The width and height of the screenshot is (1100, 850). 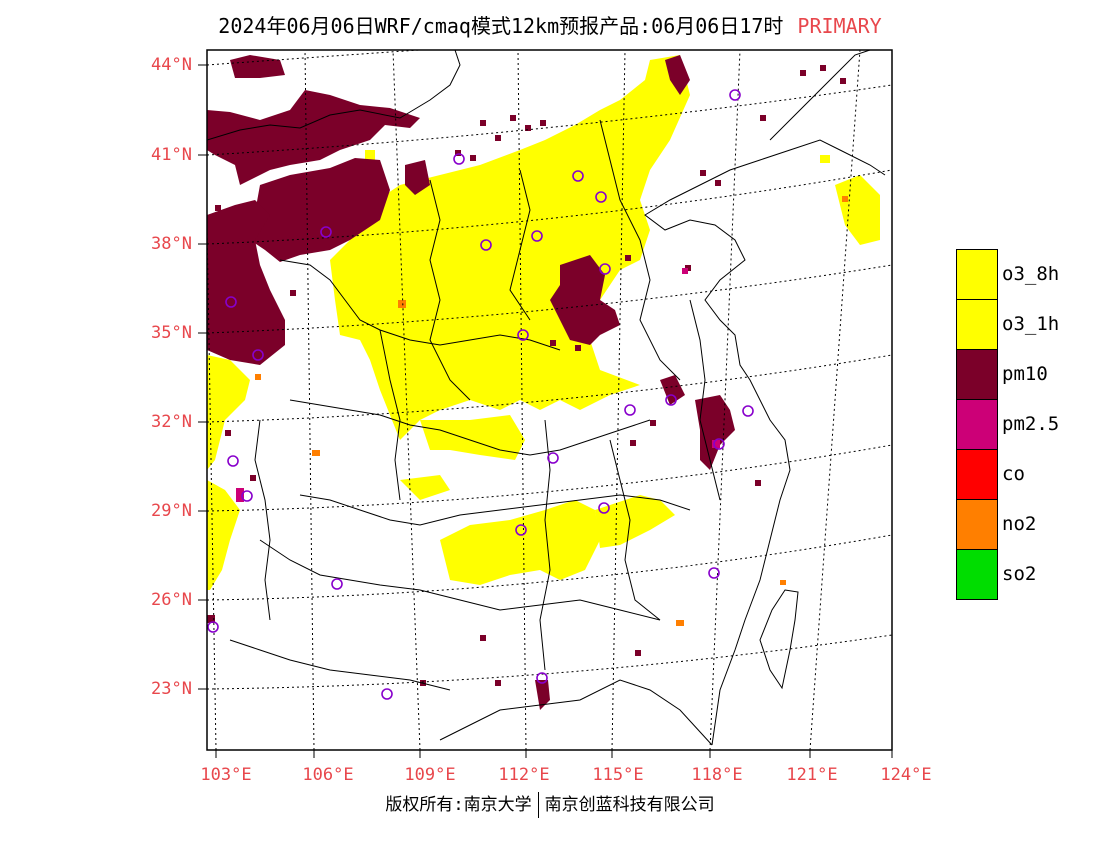 What do you see at coordinates (825, 159) in the screenshot?
I see `o3-spot` at bounding box center [825, 159].